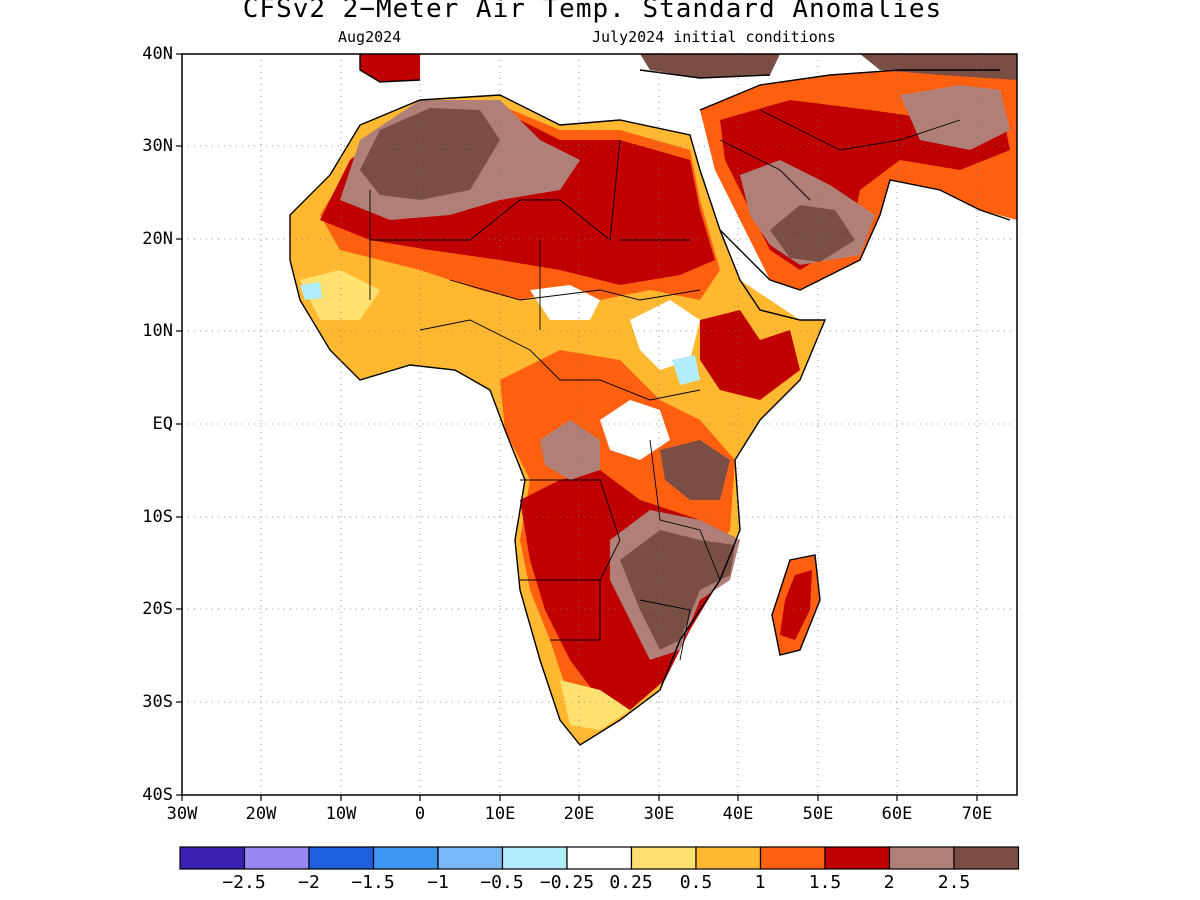  I want to click on colorbar, so click(599, 858).